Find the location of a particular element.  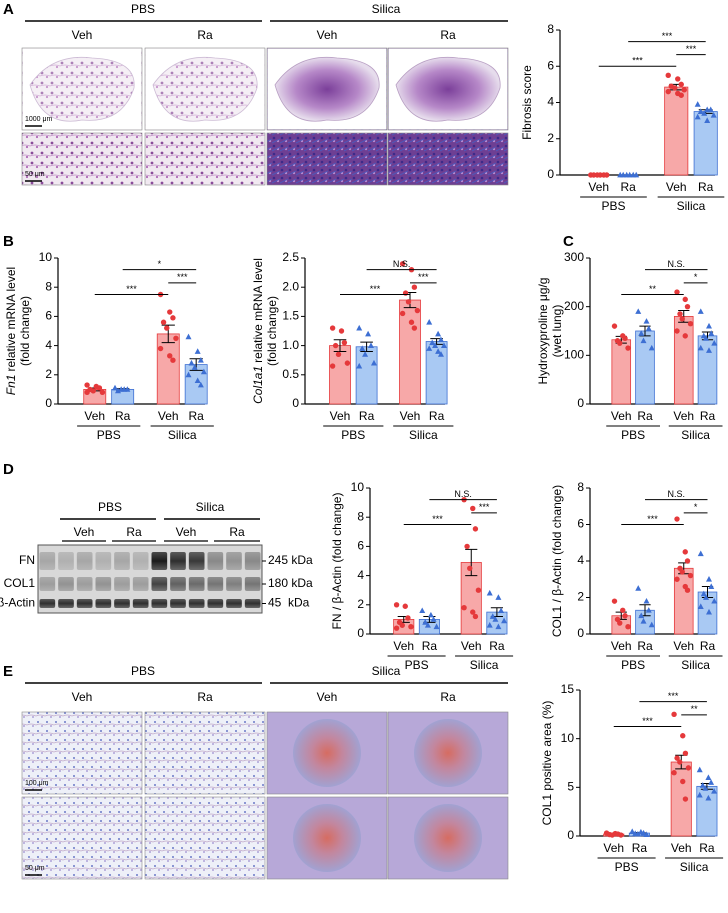

panel-letter: B is located at coordinates (8, 241).